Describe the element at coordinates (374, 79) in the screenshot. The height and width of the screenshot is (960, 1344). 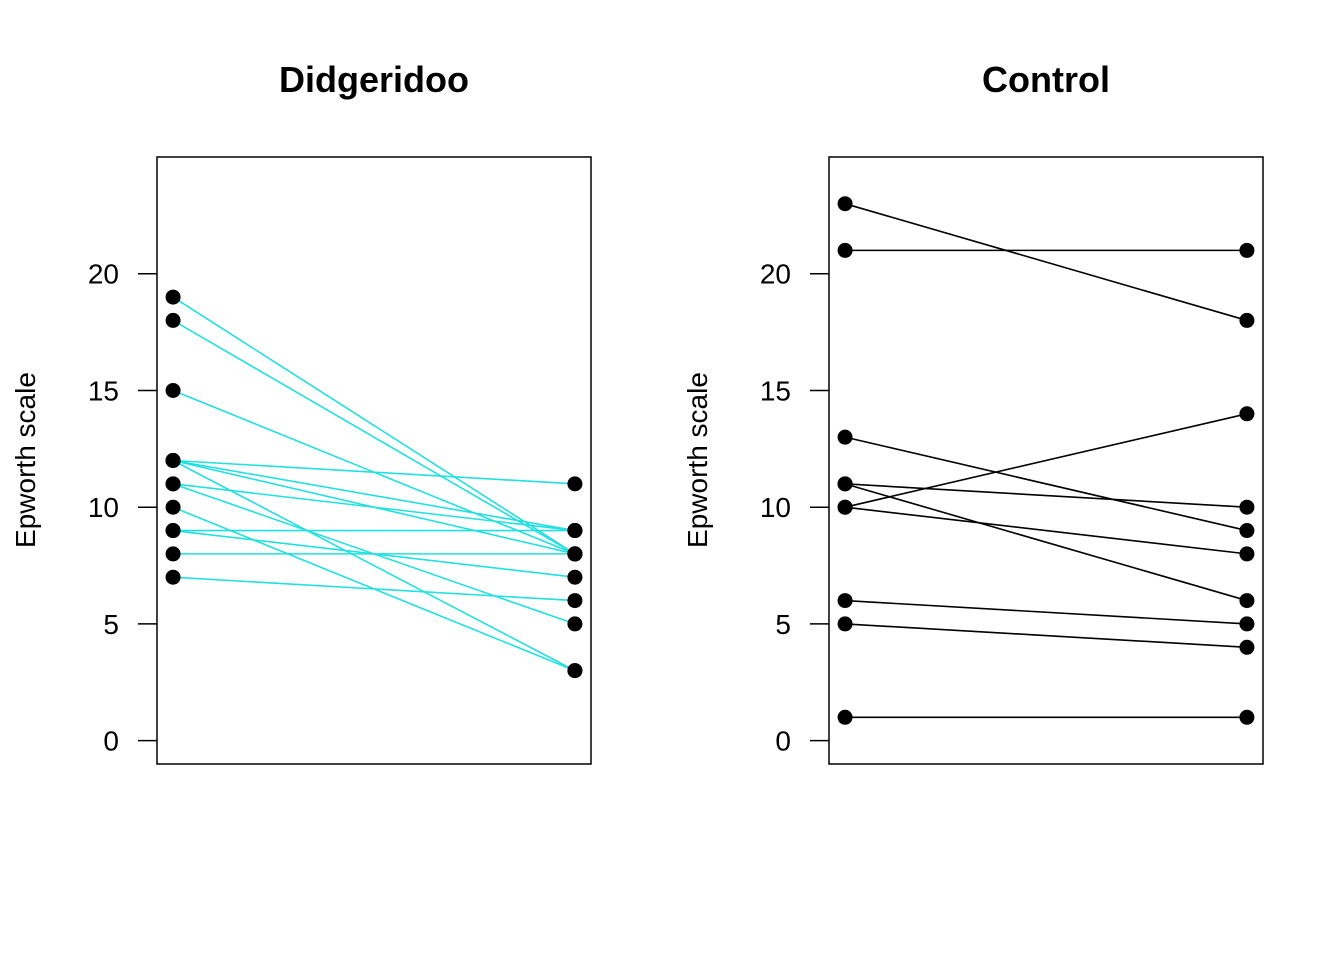
I see `panel-title: Didgeridoo` at that location.